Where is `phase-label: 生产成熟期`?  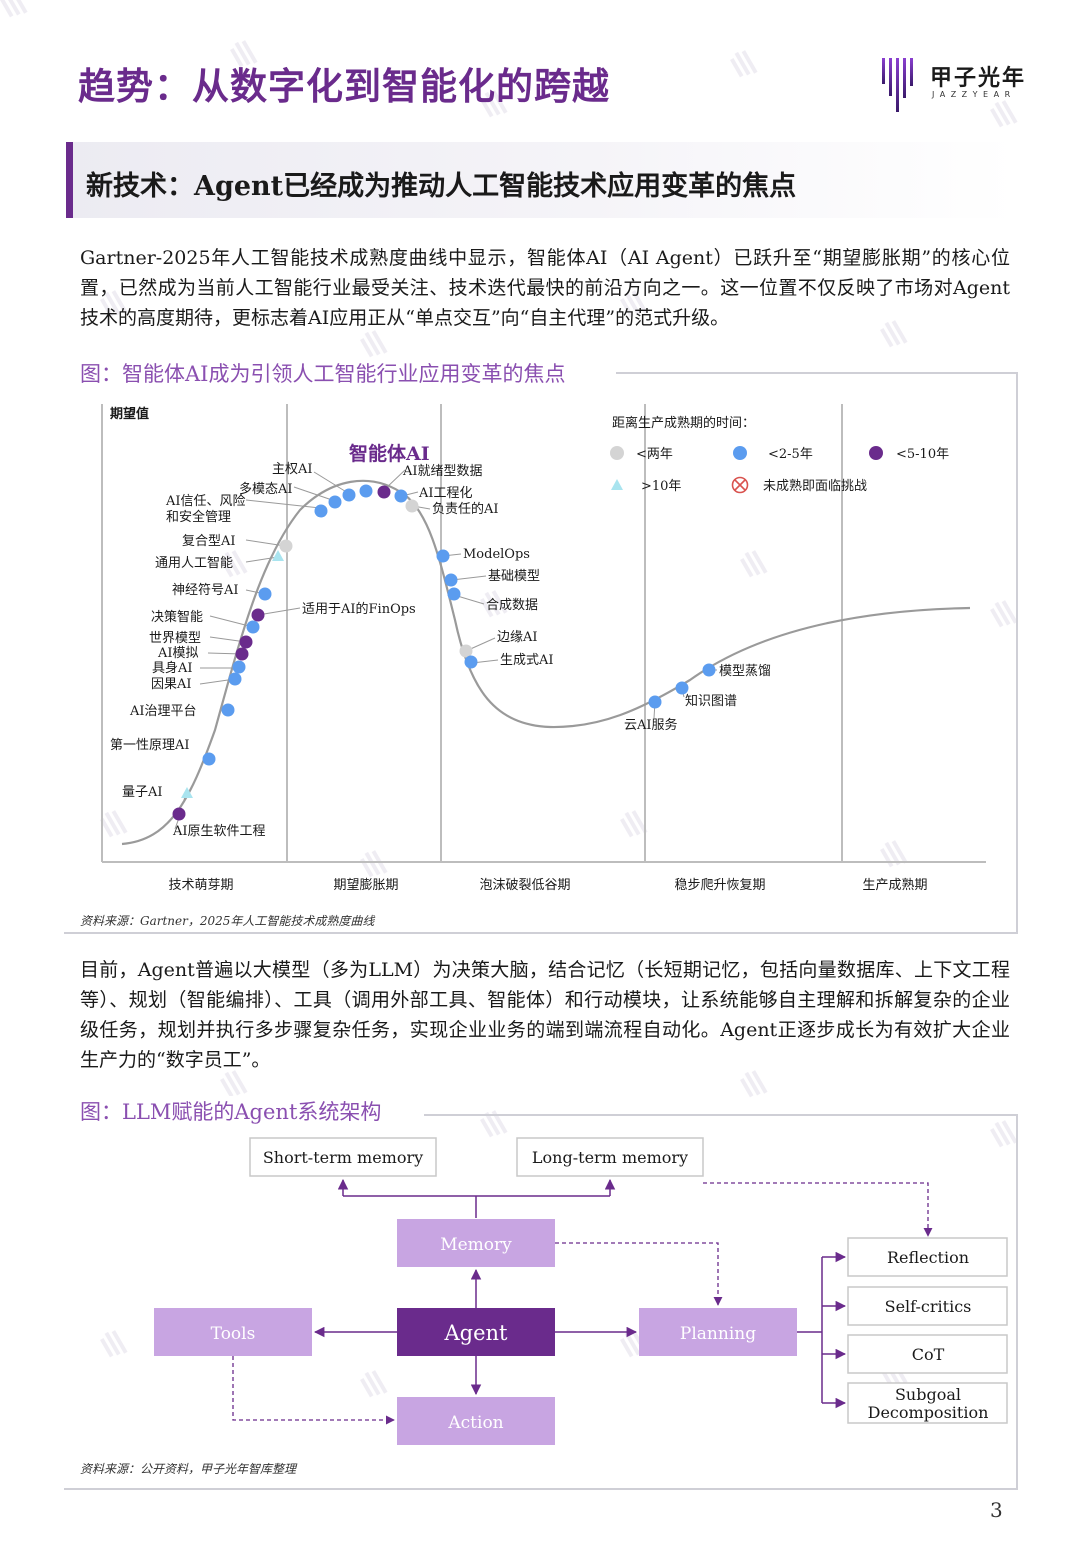
phase-label: 生产成熟期 is located at coordinates (894, 885).